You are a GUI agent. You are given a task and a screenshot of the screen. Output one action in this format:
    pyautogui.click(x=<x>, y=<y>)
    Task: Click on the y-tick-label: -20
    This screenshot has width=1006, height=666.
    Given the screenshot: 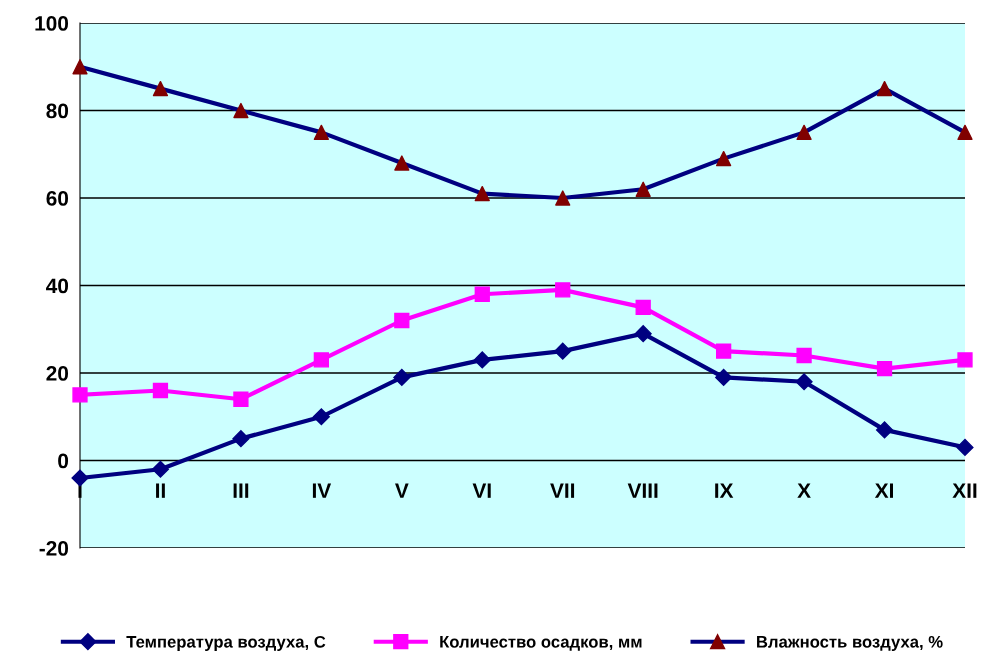 What is the action you would take?
    pyautogui.click(x=54, y=548)
    